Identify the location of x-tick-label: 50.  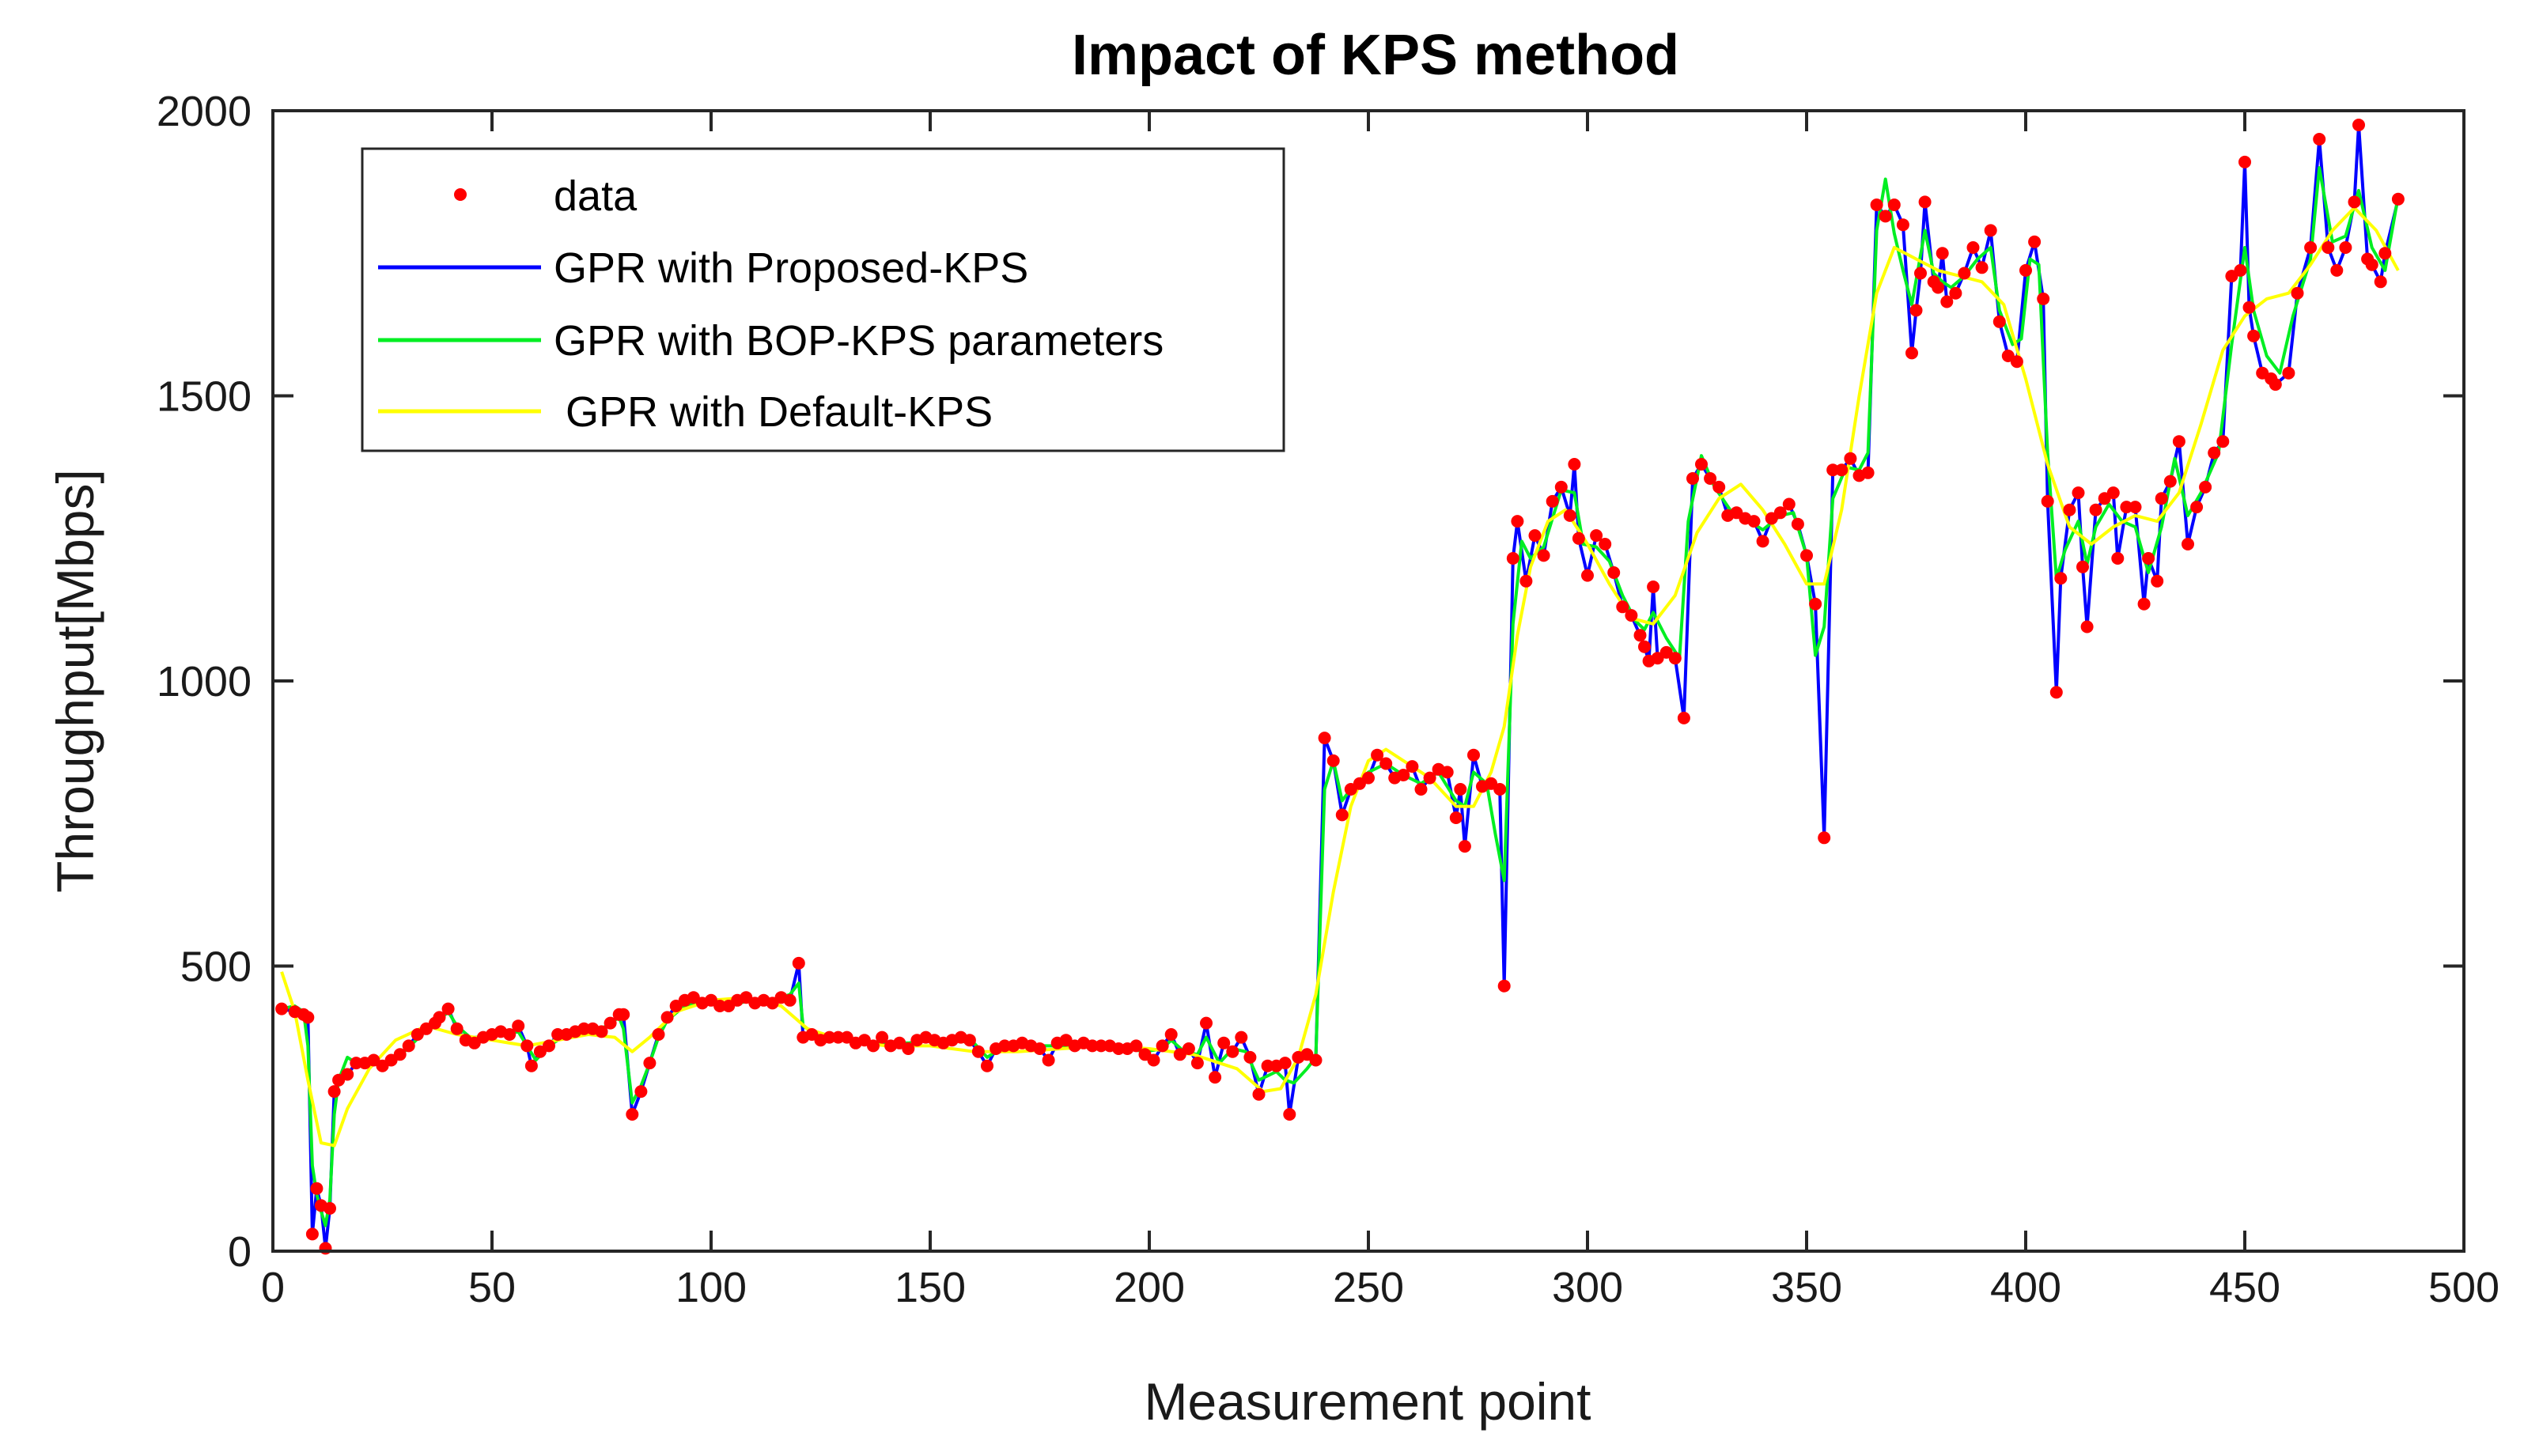
(492, 1287).